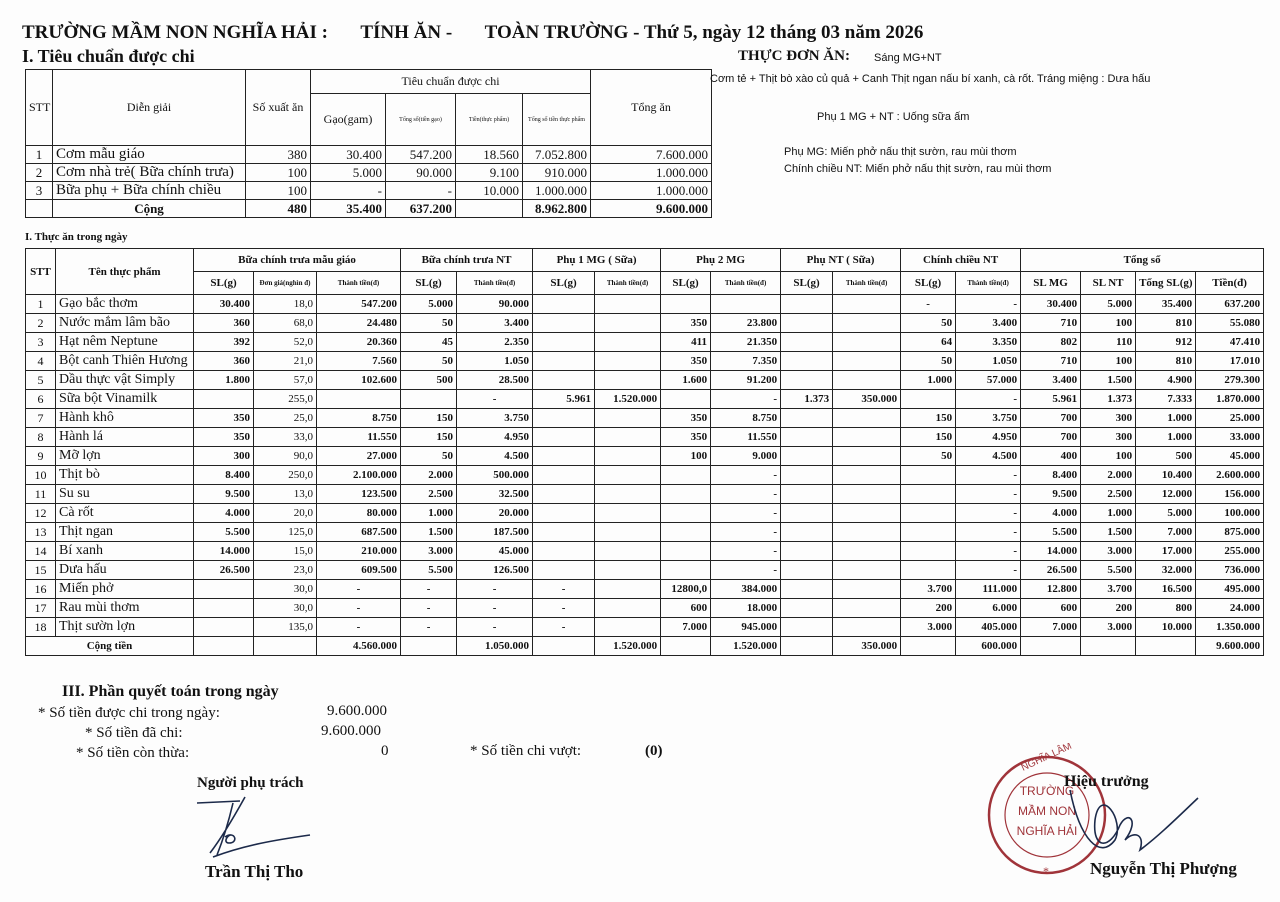  I want to click on svg-text: MẦM NON, so click(1047, 810).